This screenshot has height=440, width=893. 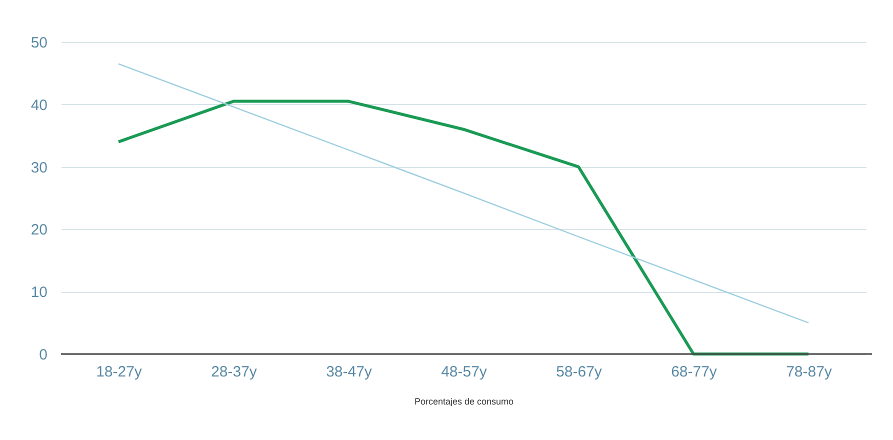 I want to click on x-tick-label: 28-37y, so click(x=234, y=372).